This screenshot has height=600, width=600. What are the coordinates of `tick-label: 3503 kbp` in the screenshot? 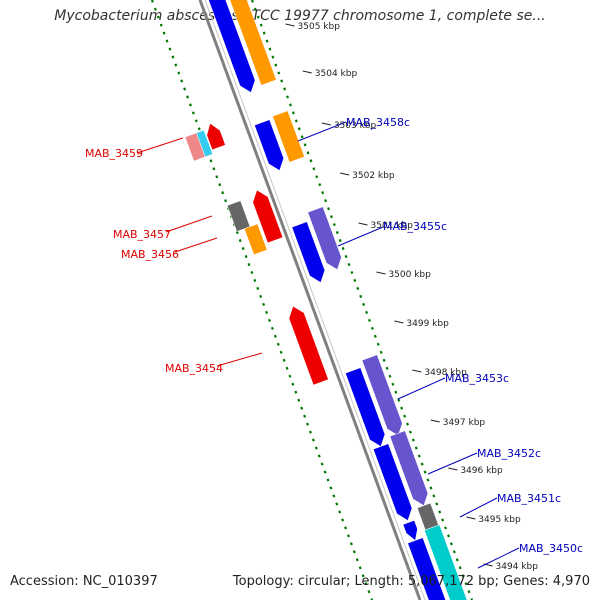 It's located at (355, 126).